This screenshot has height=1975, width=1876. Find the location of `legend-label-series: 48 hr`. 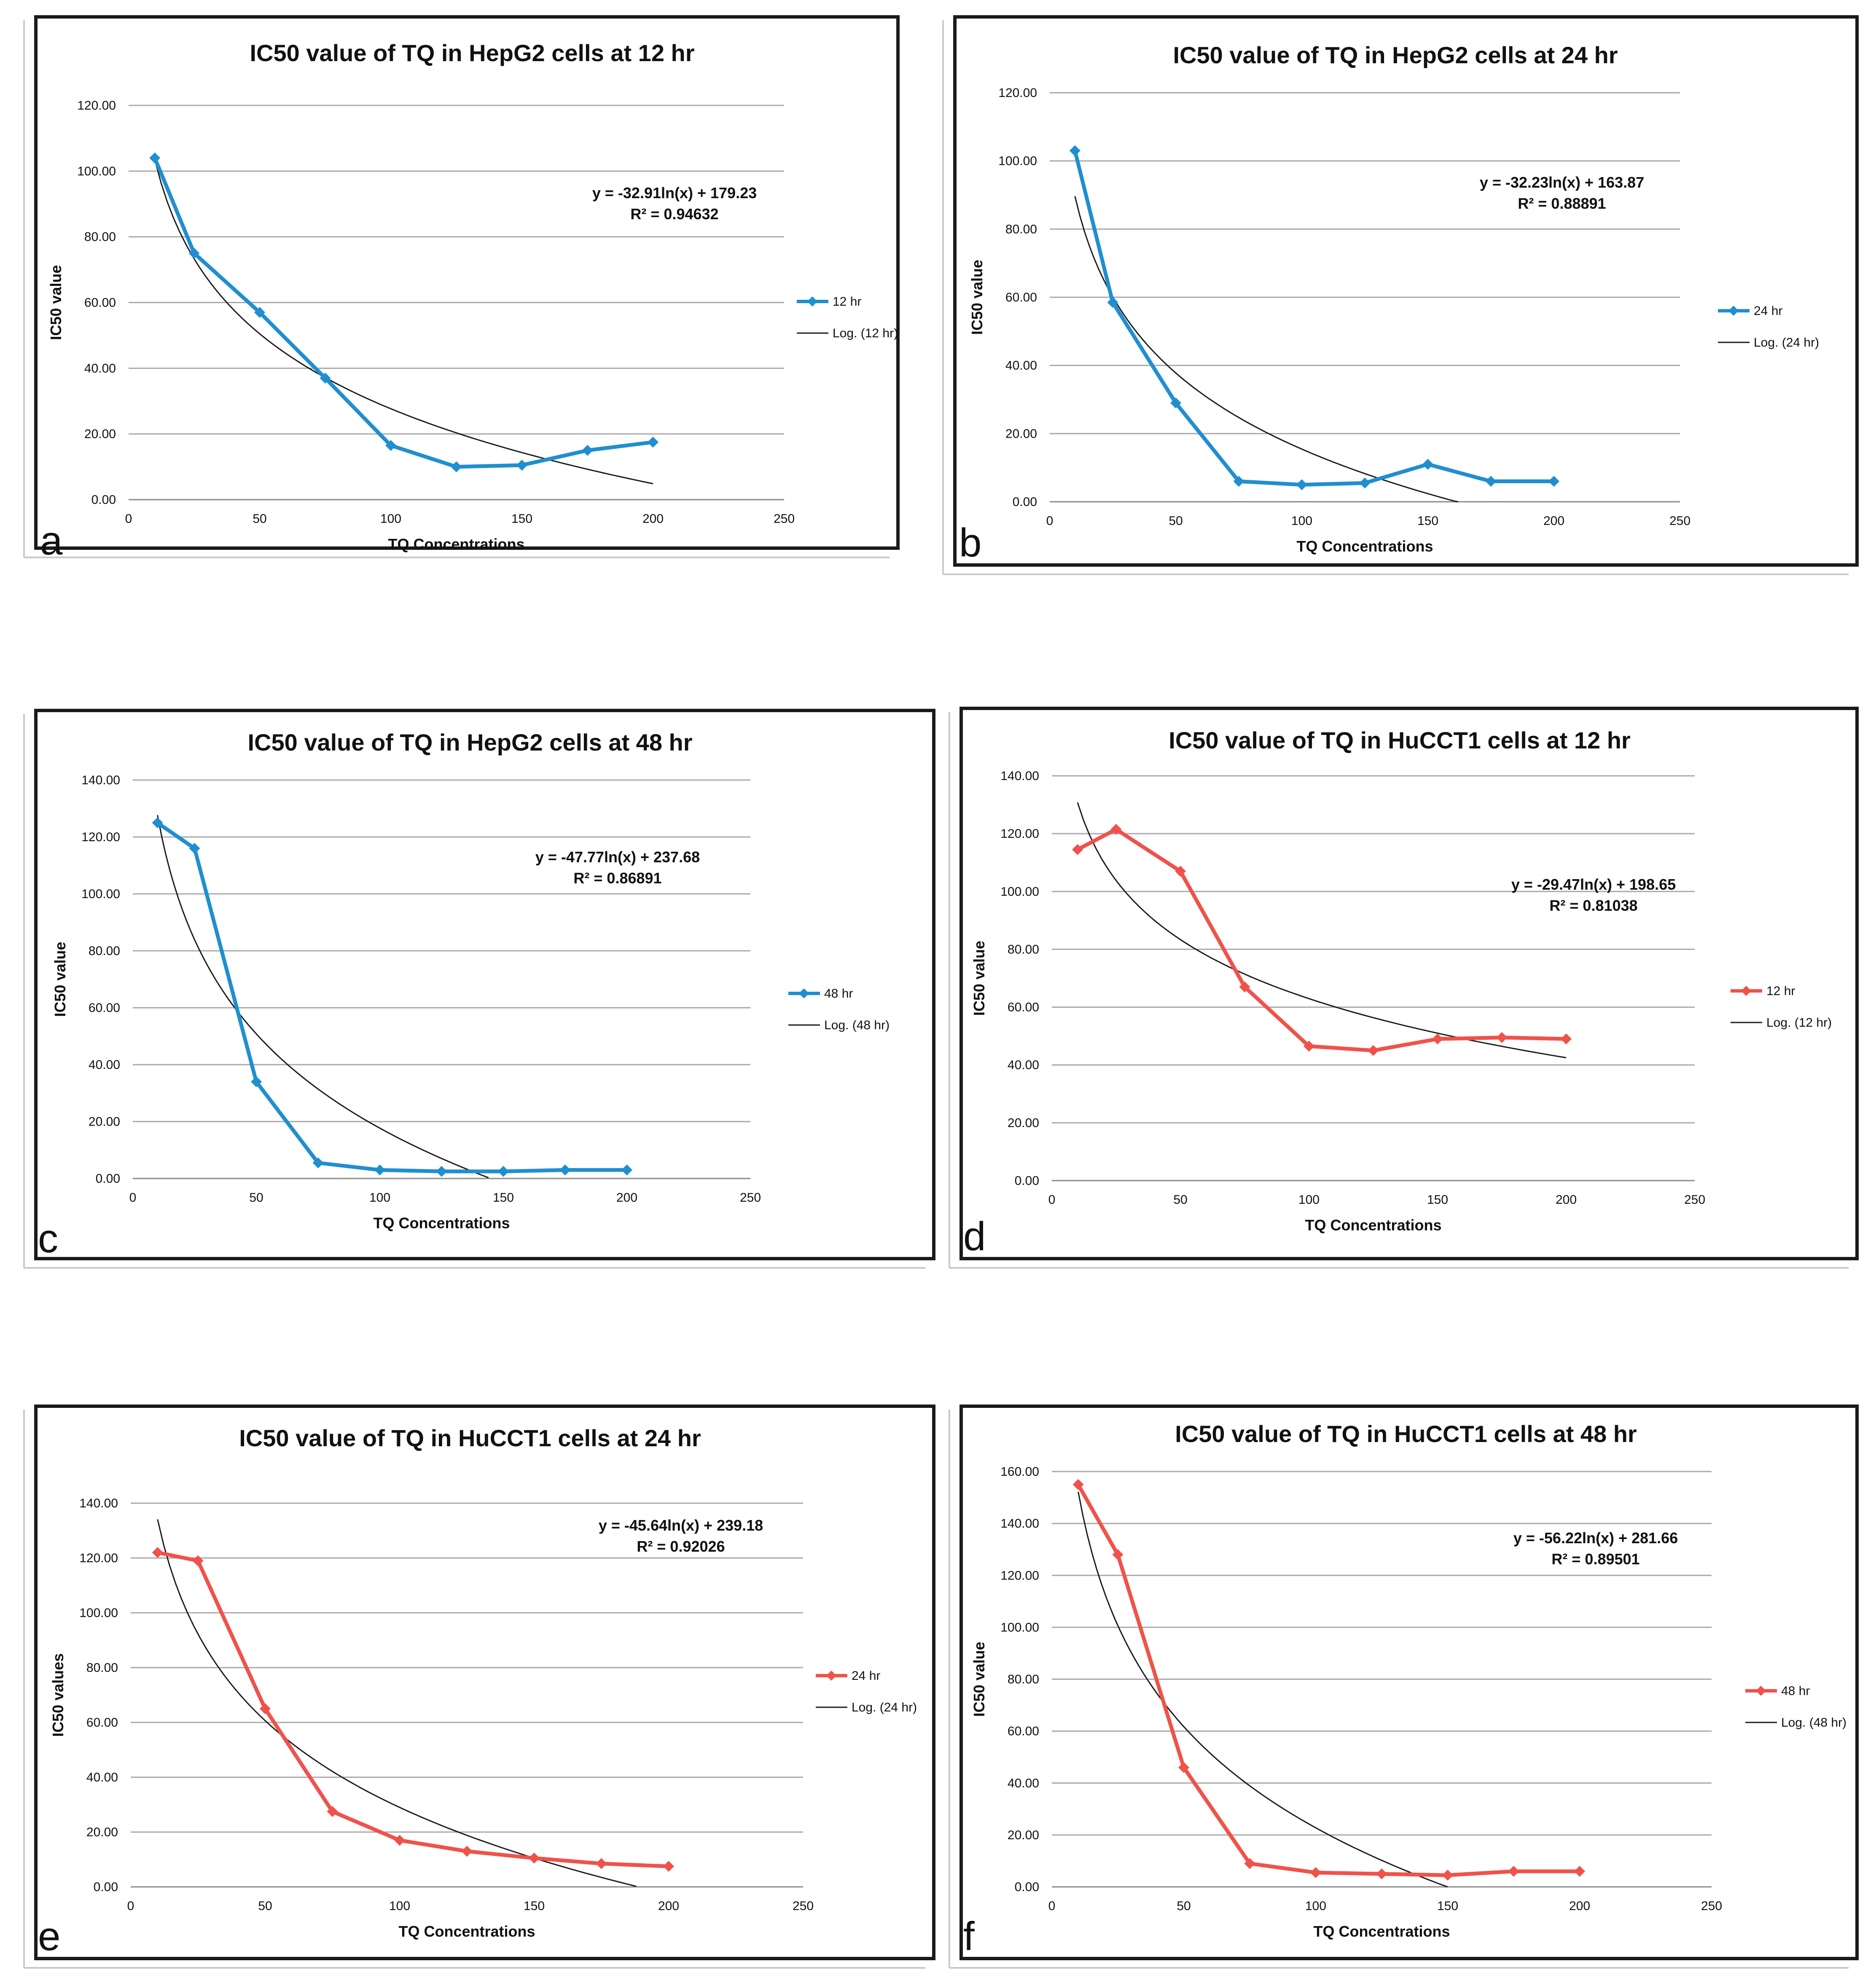

legend-label-series: 48 hr is located at coordinates (1795, 1691).